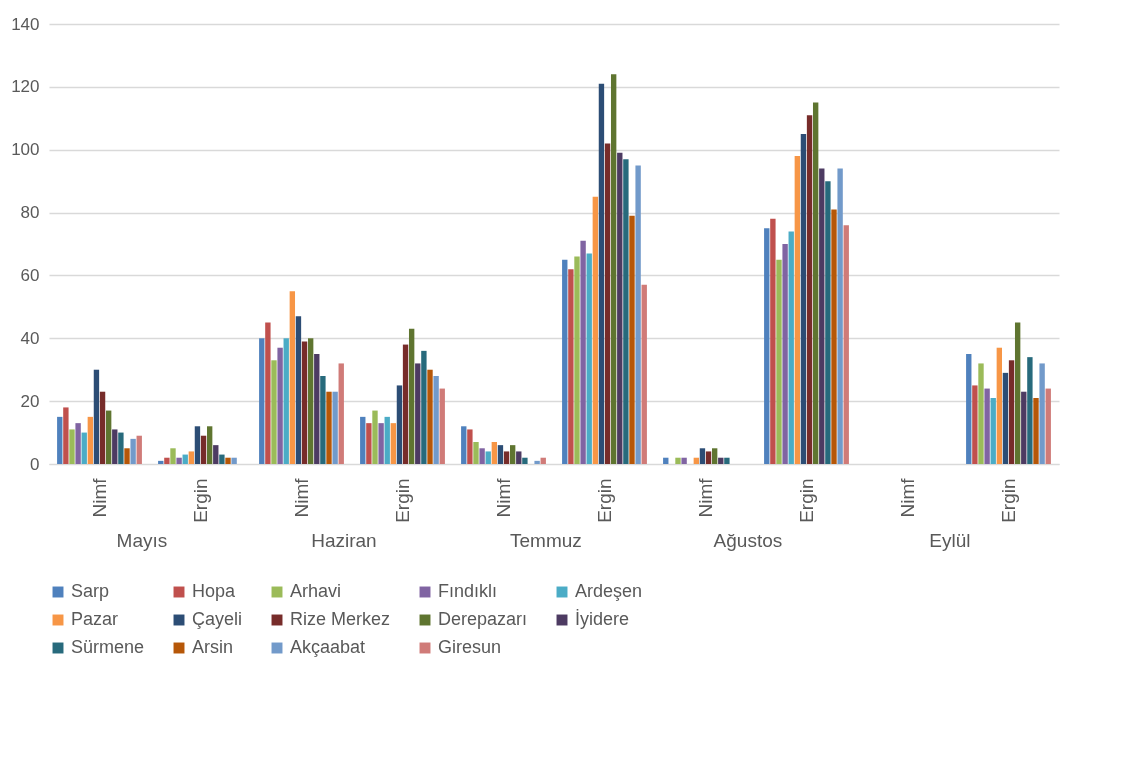 This screenshot has width=1132, height=757. I want to click on legend-label: Derepazarı, so click(483, 619).